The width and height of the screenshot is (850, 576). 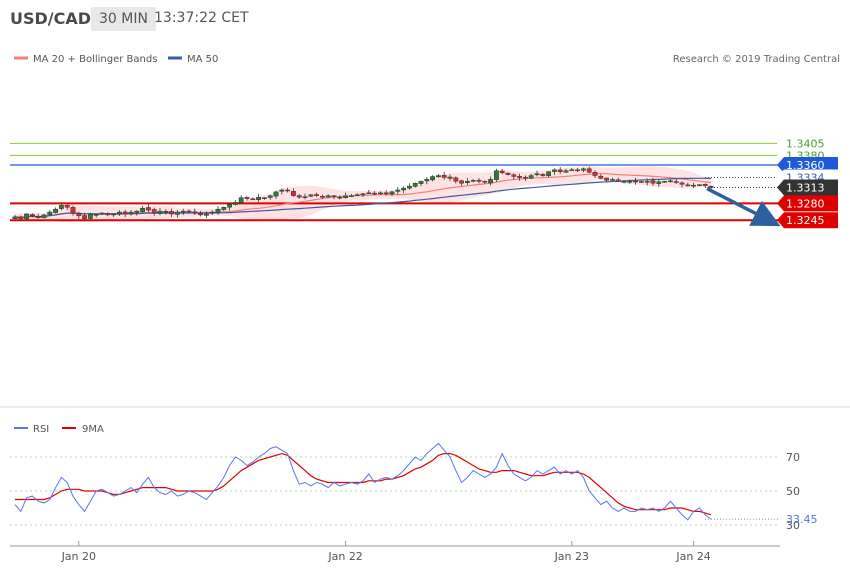 What do you see at coordinates (41, 429) in the screenshot?
I see `rsi-legend-label: RSI` at bounding box center [41, 429].